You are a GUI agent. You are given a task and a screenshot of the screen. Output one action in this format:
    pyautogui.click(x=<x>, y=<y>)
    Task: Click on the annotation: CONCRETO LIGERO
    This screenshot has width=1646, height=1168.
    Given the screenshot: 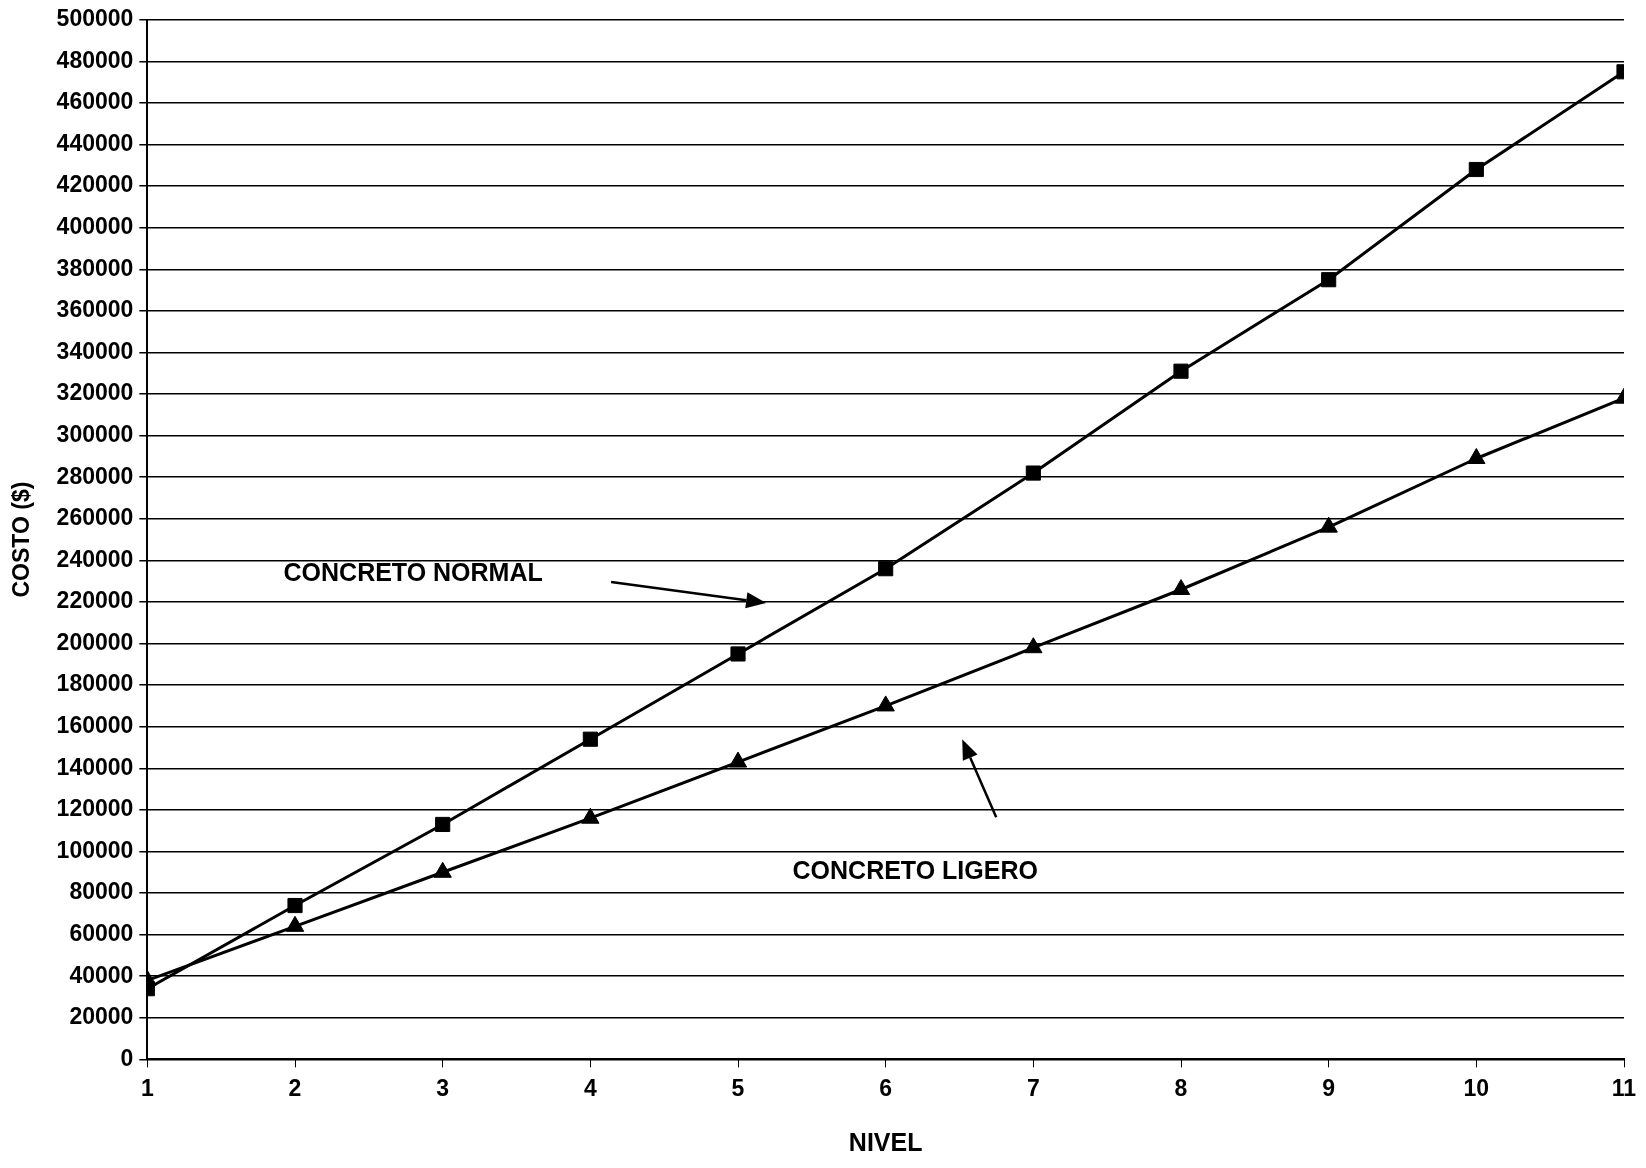 What is the action you would take?
    pyautogui.click(x=915, y=870)
    